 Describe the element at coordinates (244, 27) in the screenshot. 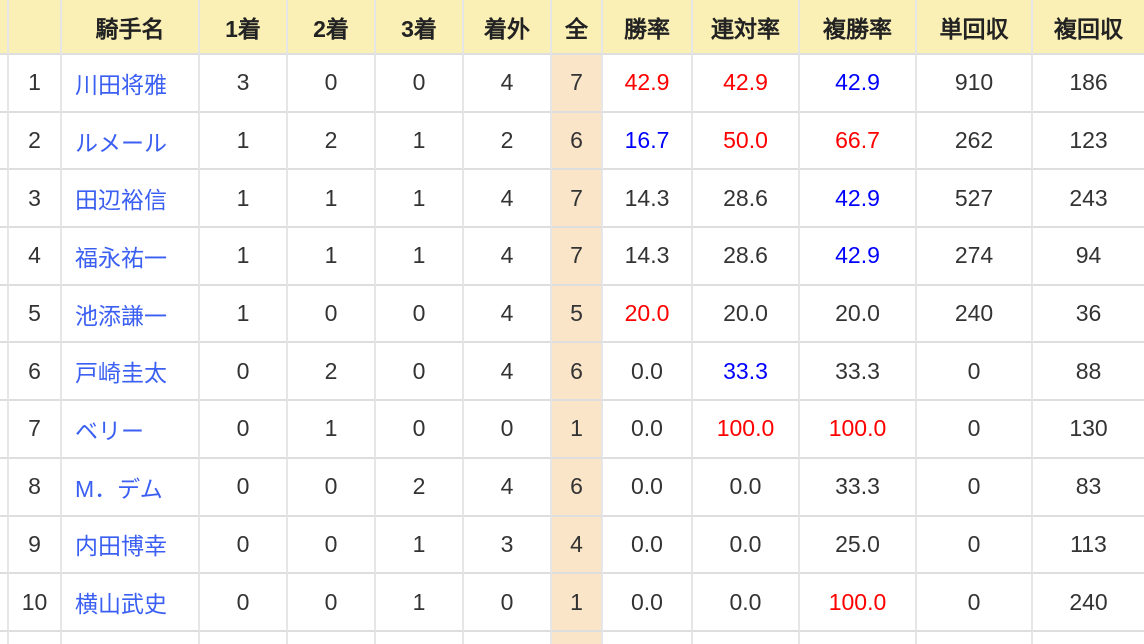

I see `header-first-place: 1着` at that location.